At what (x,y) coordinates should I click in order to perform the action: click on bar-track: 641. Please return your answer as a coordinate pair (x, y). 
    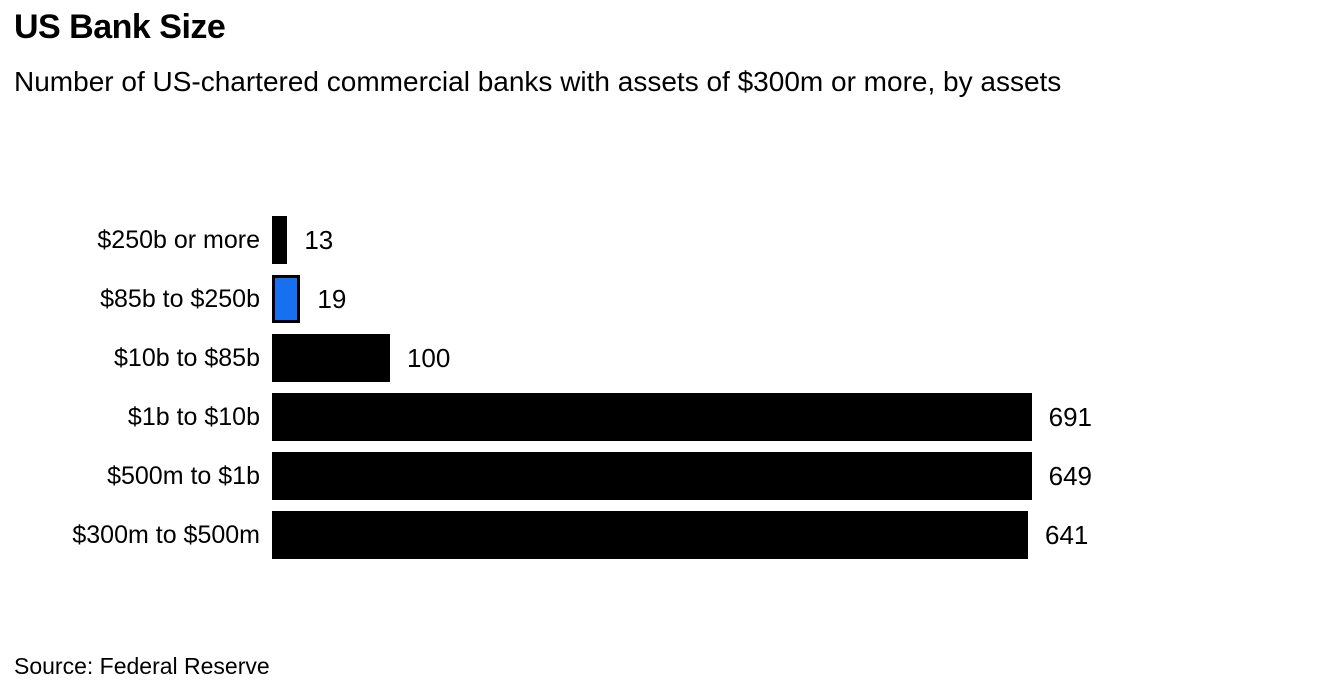
    Looking at the image, I should click on (682, 535).